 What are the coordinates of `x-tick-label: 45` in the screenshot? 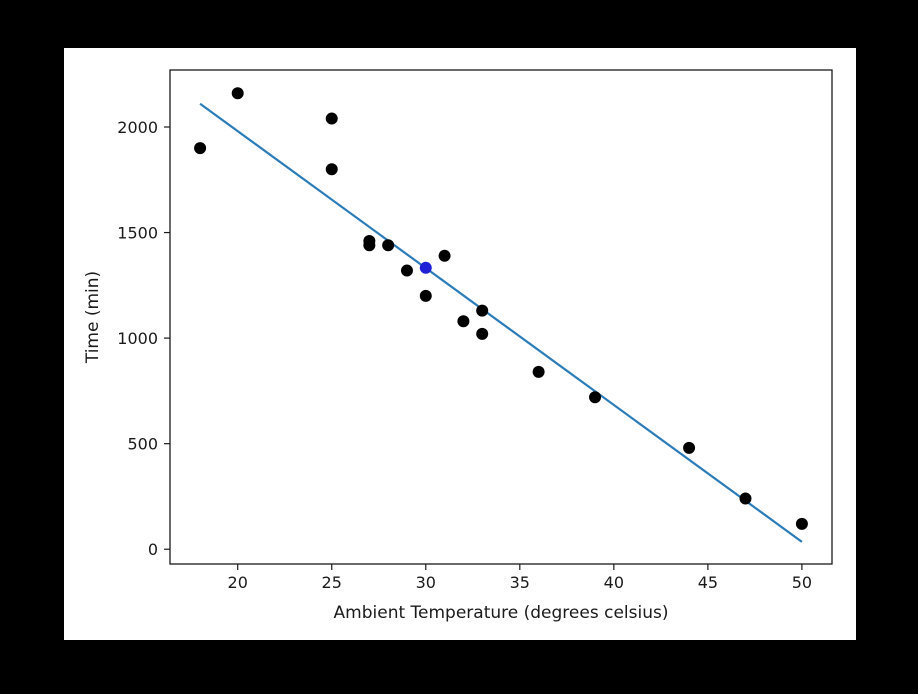 It's located at (708, 582).